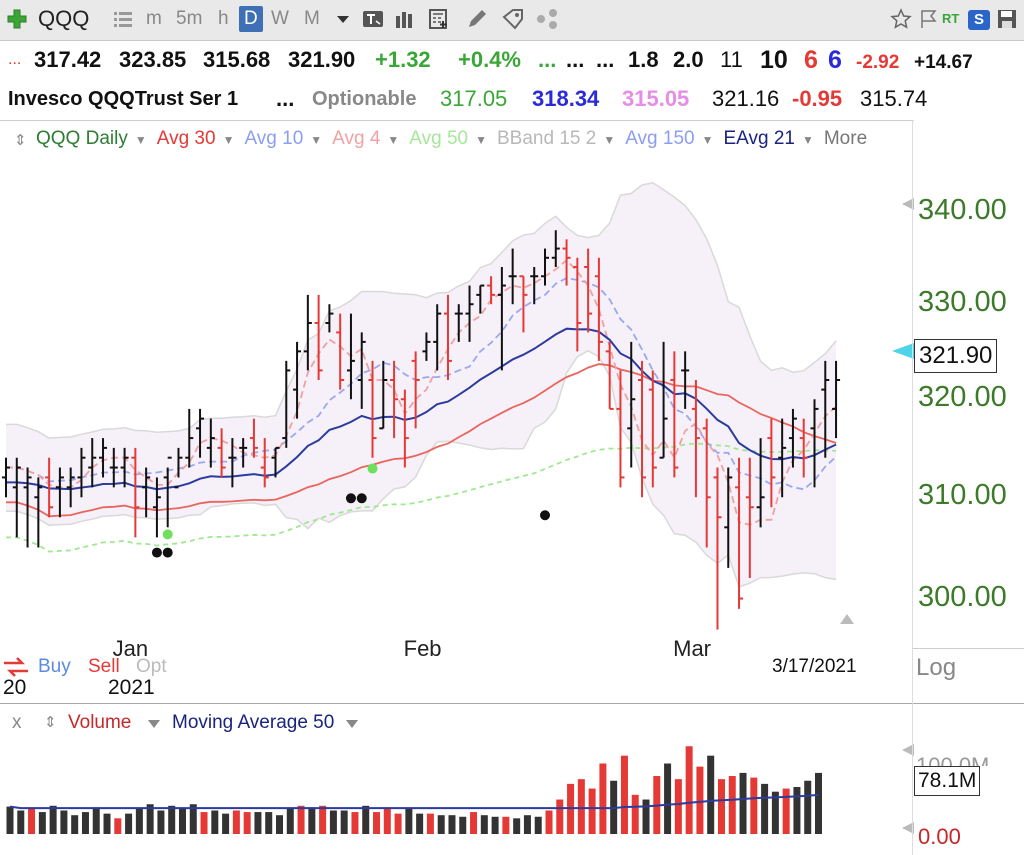 The image size is (1024, 855). I want to click on legend-item-4: Avg 50, so click(439, 138).